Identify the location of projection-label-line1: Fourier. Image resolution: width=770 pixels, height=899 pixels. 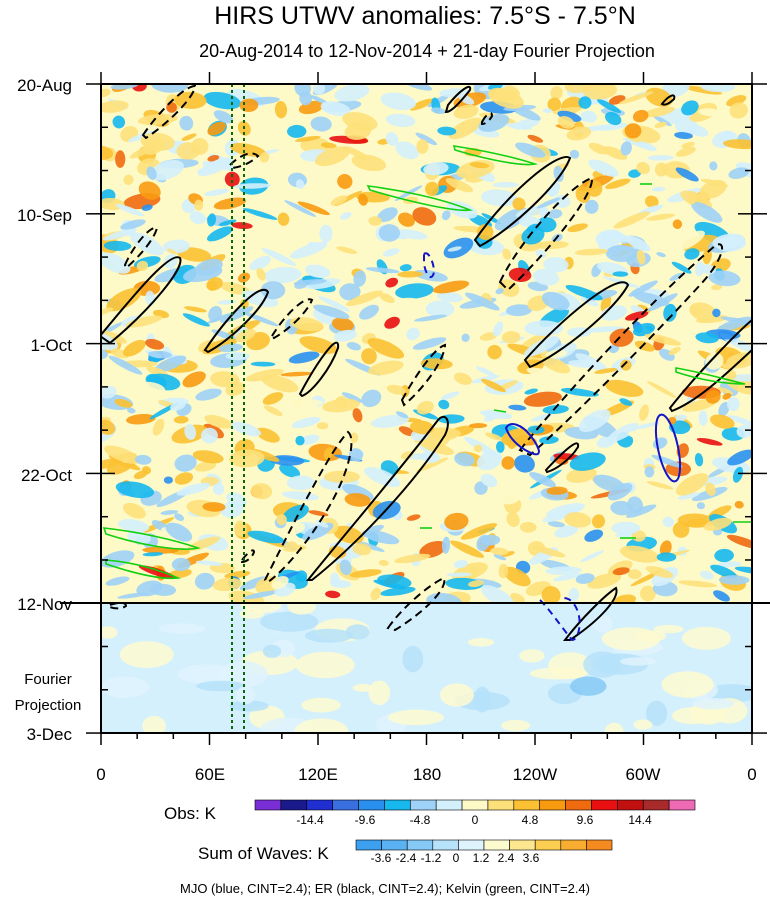
(48, 679).